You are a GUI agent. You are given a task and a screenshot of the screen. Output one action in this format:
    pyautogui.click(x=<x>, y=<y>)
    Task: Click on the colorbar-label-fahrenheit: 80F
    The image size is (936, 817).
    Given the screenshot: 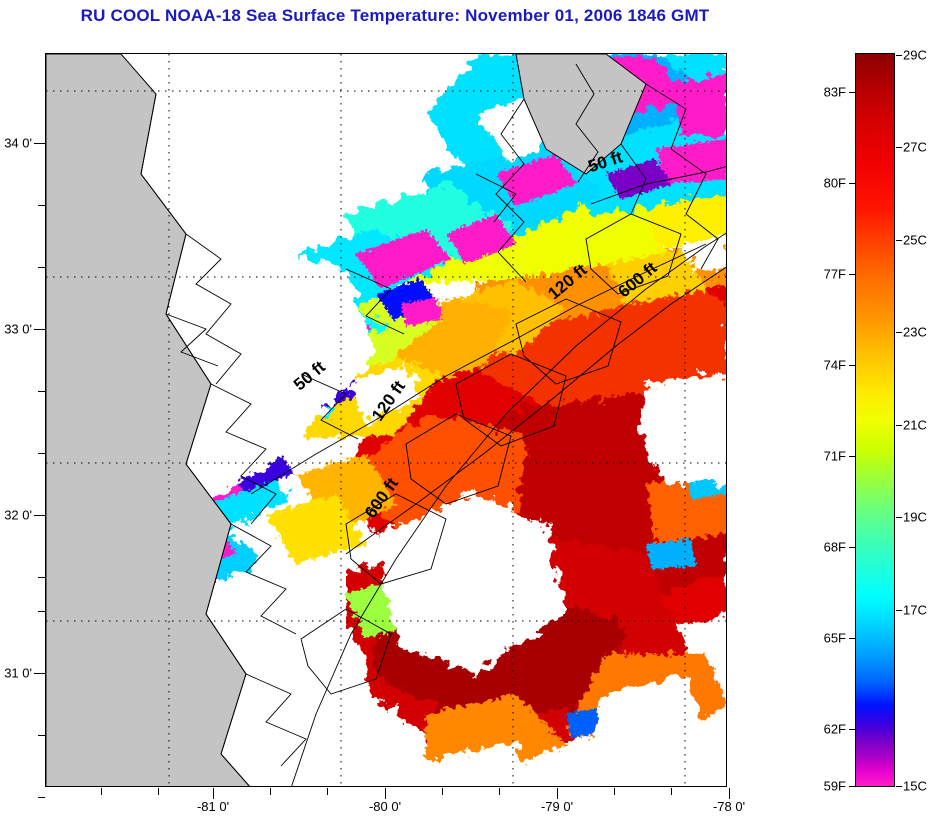 What is the action you would take?
    pyautogui.click(x=834, y=183)
    